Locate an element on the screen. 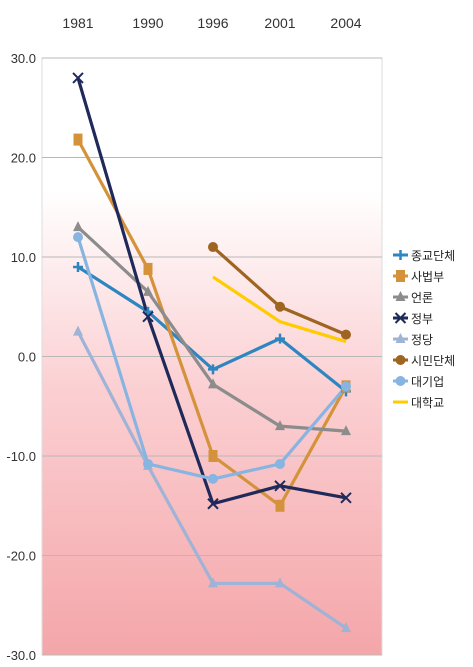 The height and width of the screenshot is (667, 473). x-tick-label: 2001 is located at coordinates (279, 23).